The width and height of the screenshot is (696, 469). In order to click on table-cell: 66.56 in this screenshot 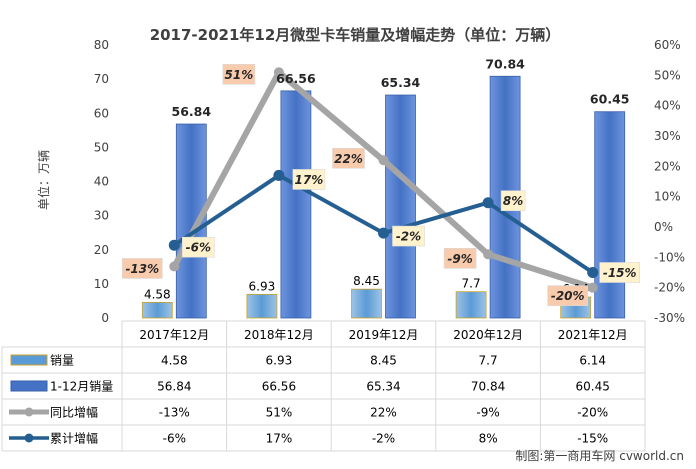, I will do `click(279, 387)`.